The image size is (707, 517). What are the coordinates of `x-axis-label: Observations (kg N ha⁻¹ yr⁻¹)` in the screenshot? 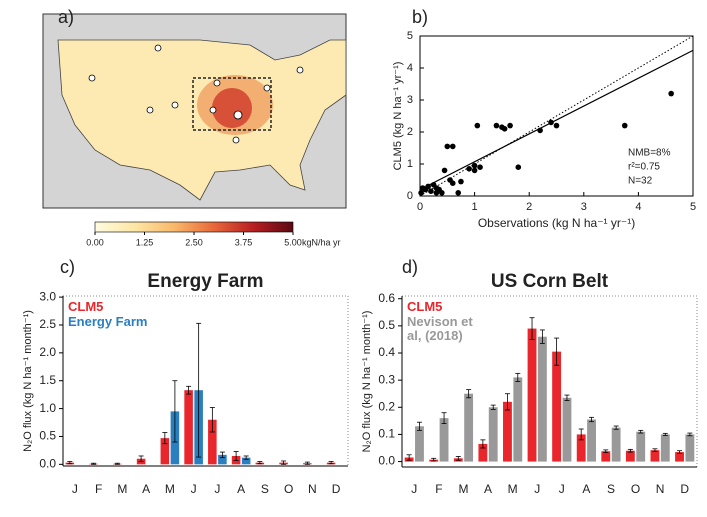 It's located at (556, 223).